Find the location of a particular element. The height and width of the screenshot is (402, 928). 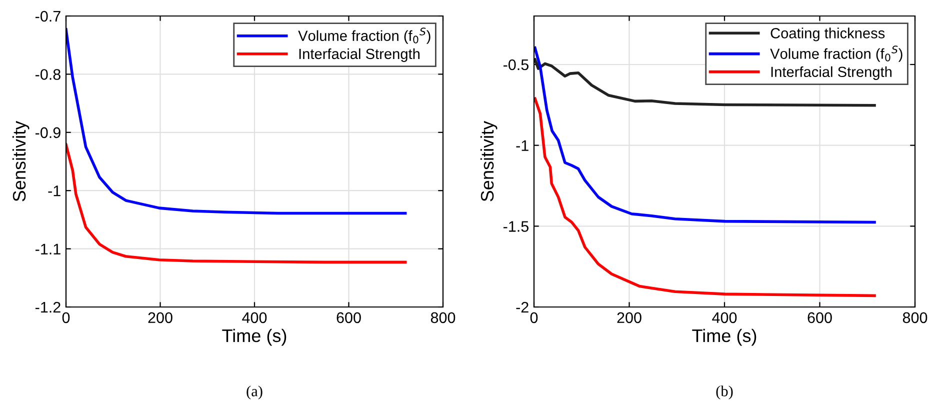

text: (b) is located at coordinates (724, 393).